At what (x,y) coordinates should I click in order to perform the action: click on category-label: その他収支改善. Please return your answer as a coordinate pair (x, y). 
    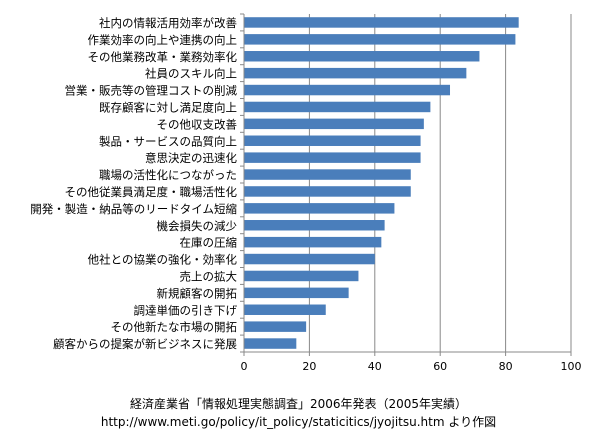
    Looking at the image, I should click on (197, 124).